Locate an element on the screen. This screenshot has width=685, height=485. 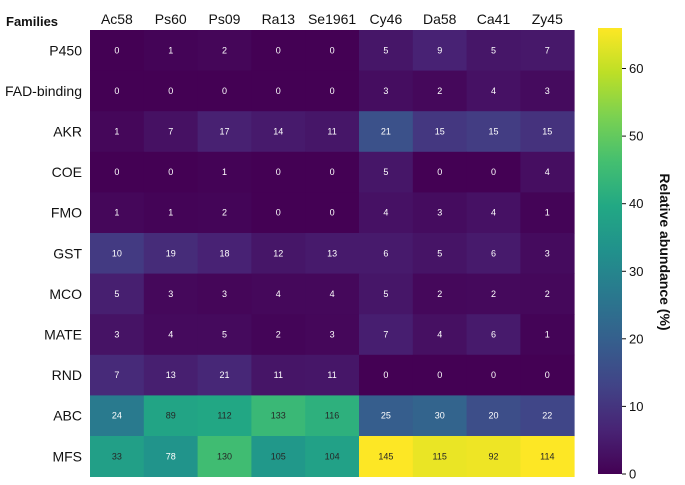
cell-value-label: 145 is located at coordinates (385, 456).